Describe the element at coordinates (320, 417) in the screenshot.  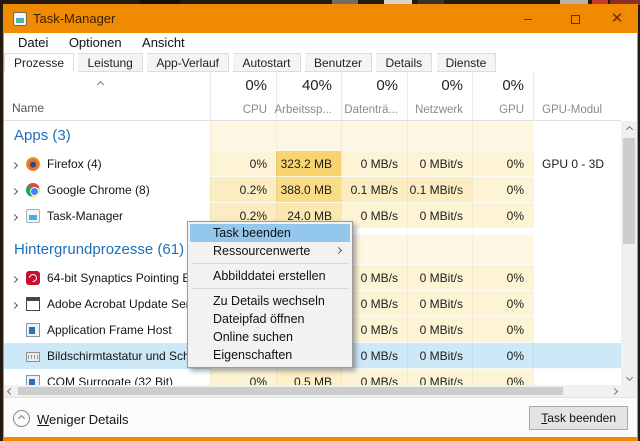
I see `status-bar: Weniger Details Task beenden` at that location.